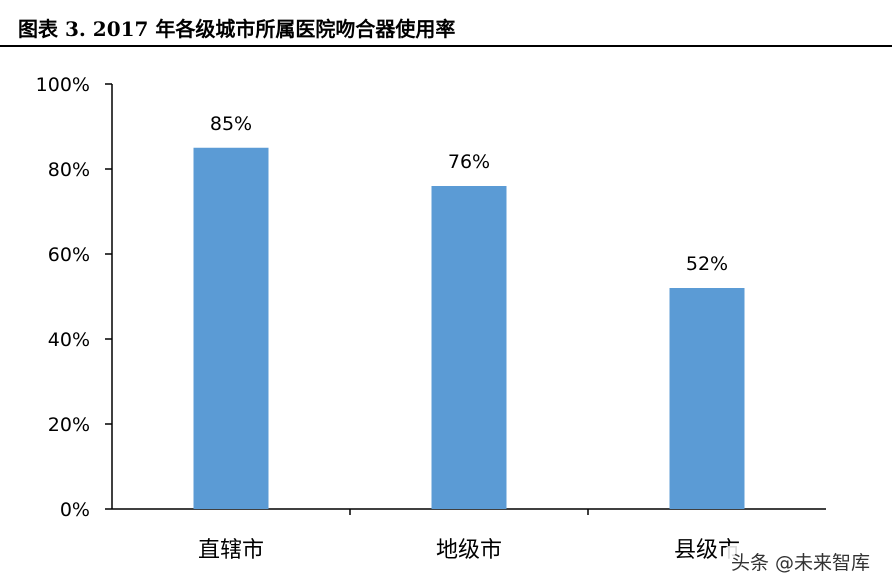 This screenshot has height=587, width=892. I want to click on data-label: 76%, so click(469, 162).